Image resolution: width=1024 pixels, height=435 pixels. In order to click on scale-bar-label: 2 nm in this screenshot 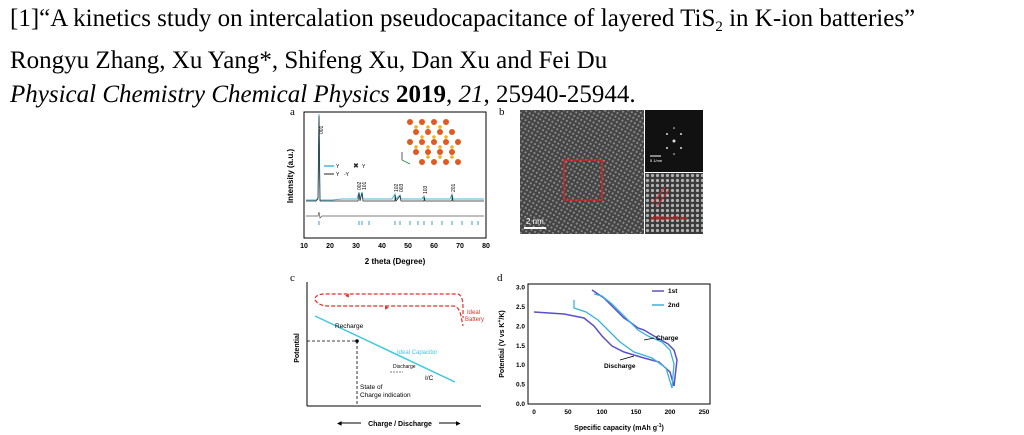, I will do `click(535, 221)`.